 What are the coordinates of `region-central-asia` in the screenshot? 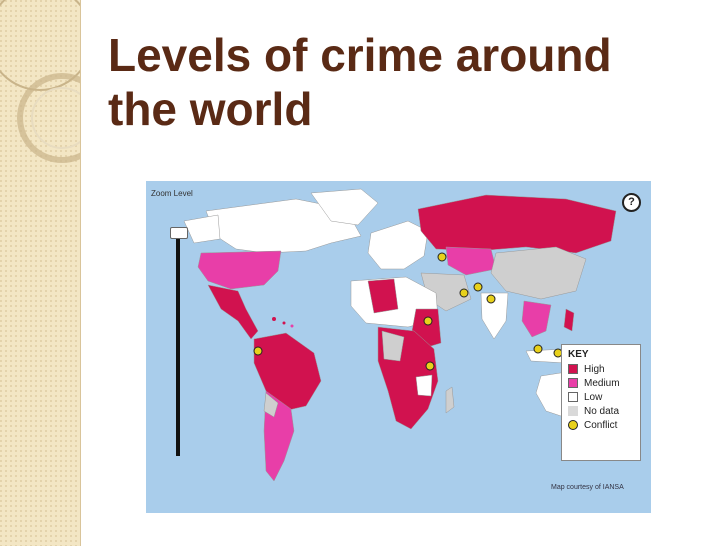 It's located at (471, 261).